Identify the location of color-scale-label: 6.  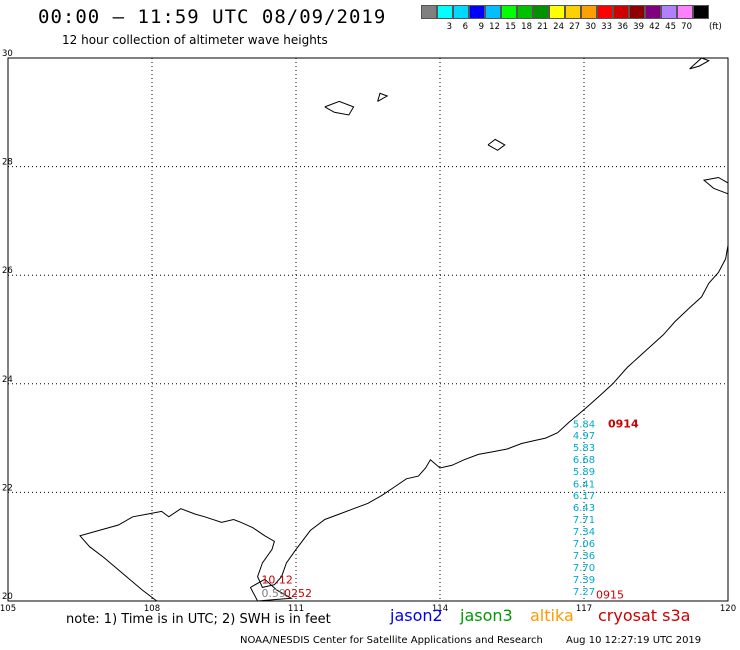
(465, 27).